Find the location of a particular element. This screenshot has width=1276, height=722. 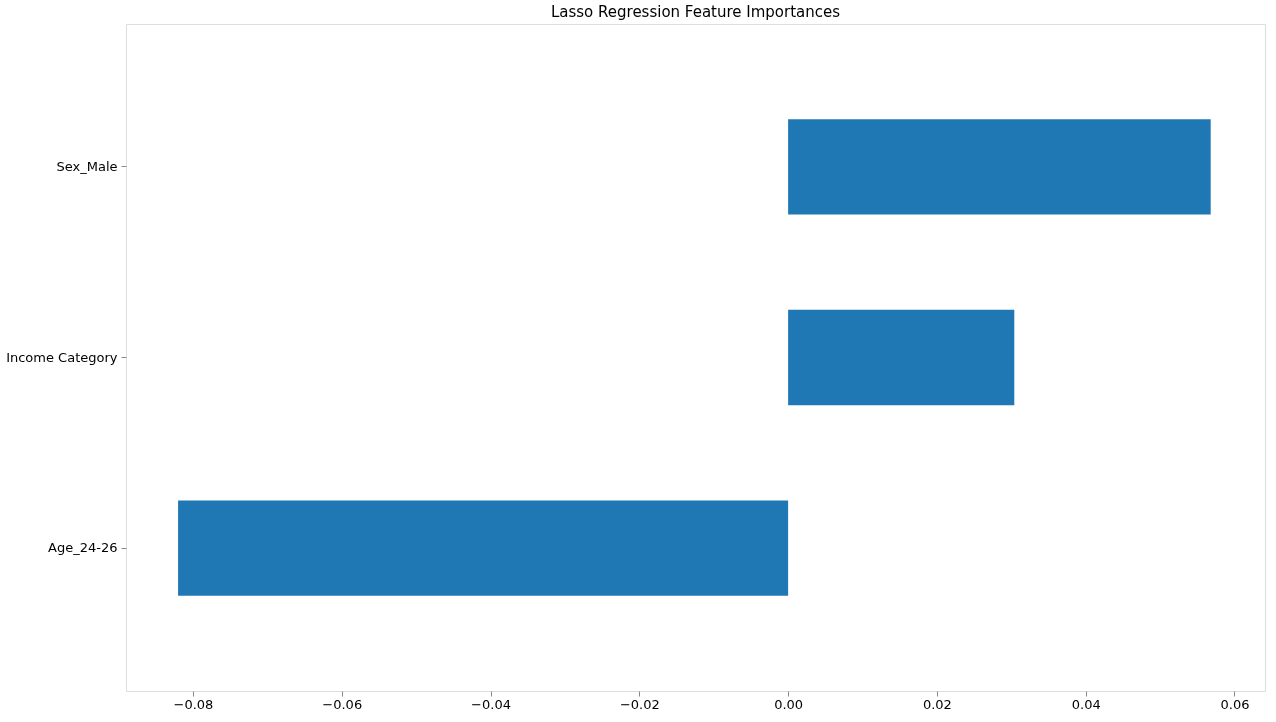

x-tick-label: 0.00 is located at coordinates (789, 704).